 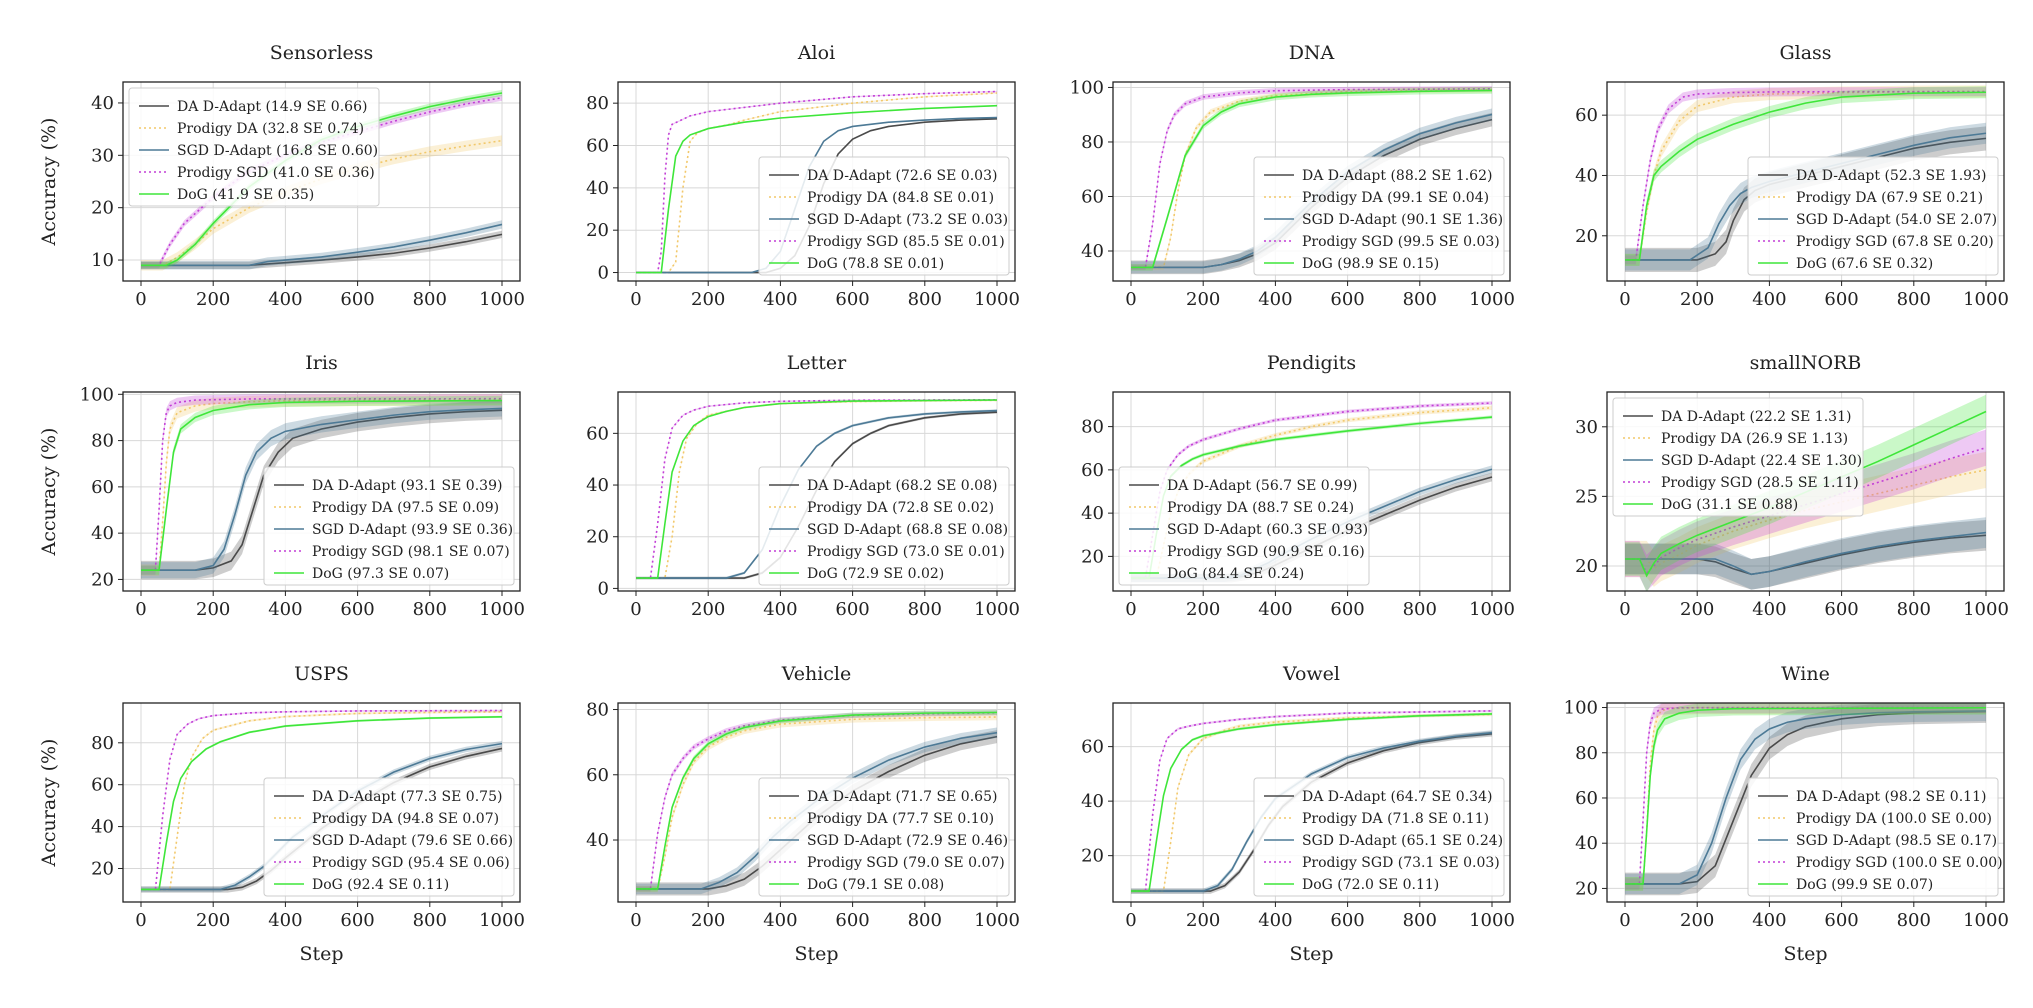 What do you see at coordinates (321, 954) in the screenshot?
I see `x-axis-label: Step` at bounding box center [321, 954].